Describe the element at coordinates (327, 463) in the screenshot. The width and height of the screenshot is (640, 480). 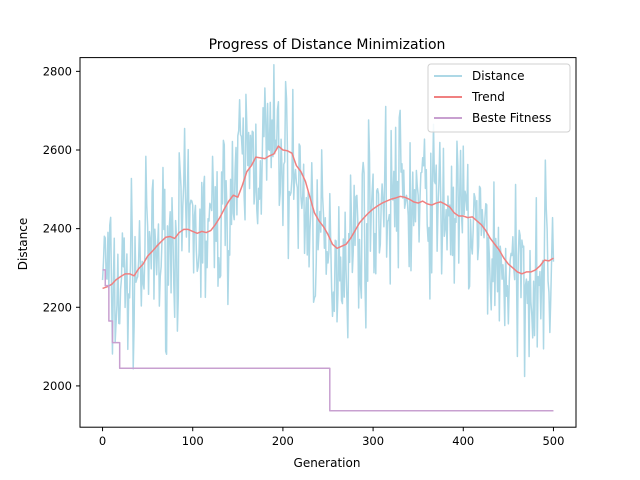
I see `x-axis-label: Generation` at that location.